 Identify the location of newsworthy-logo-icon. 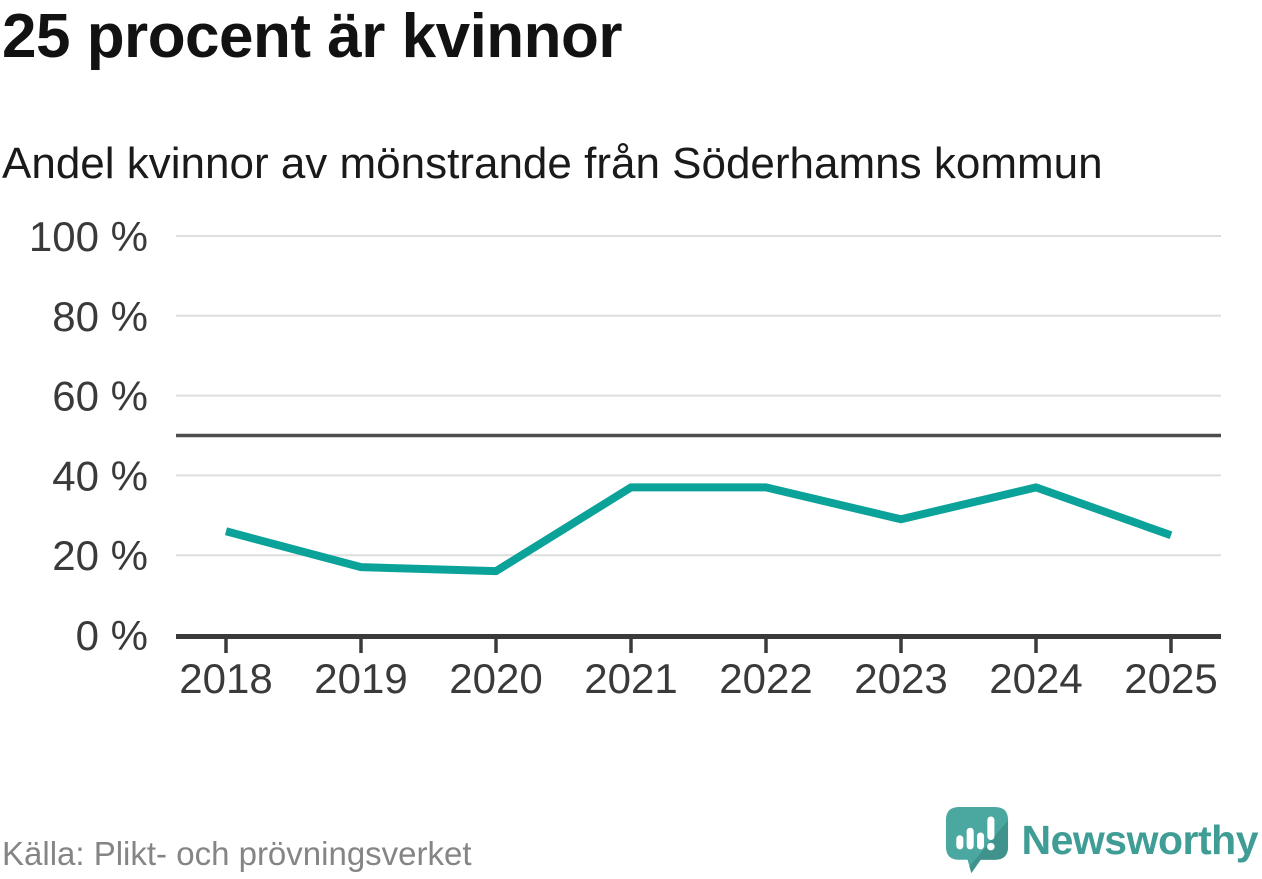
(976, 840).